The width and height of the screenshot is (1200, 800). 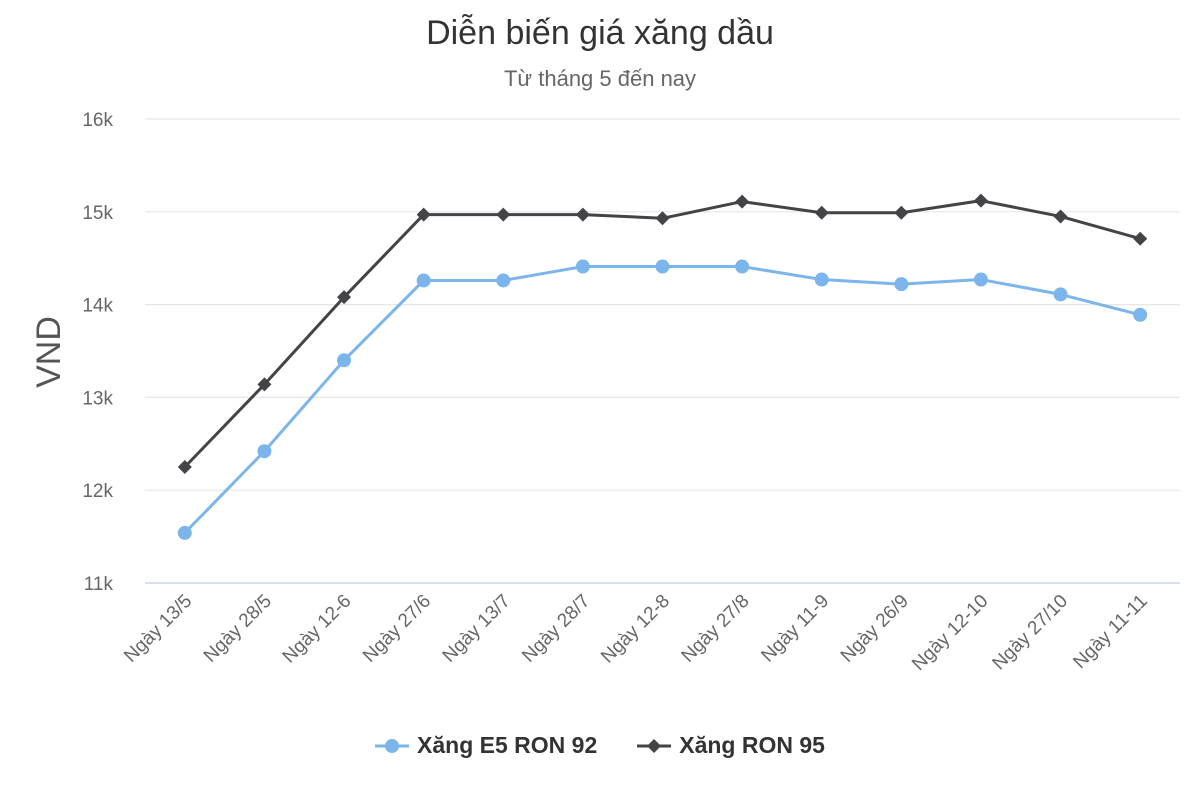 I want to click on y-axis-label: VND, so click(x=49, y=352).